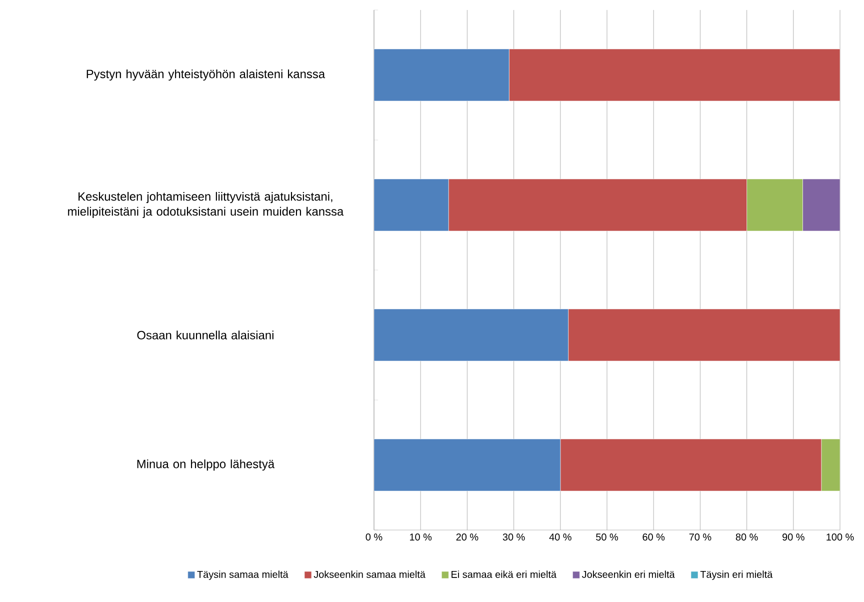  Describe the element at coordinates (370, 574) in the screenshot. I see `legend-label: Jokseenkin samaa mieltä` at that location.